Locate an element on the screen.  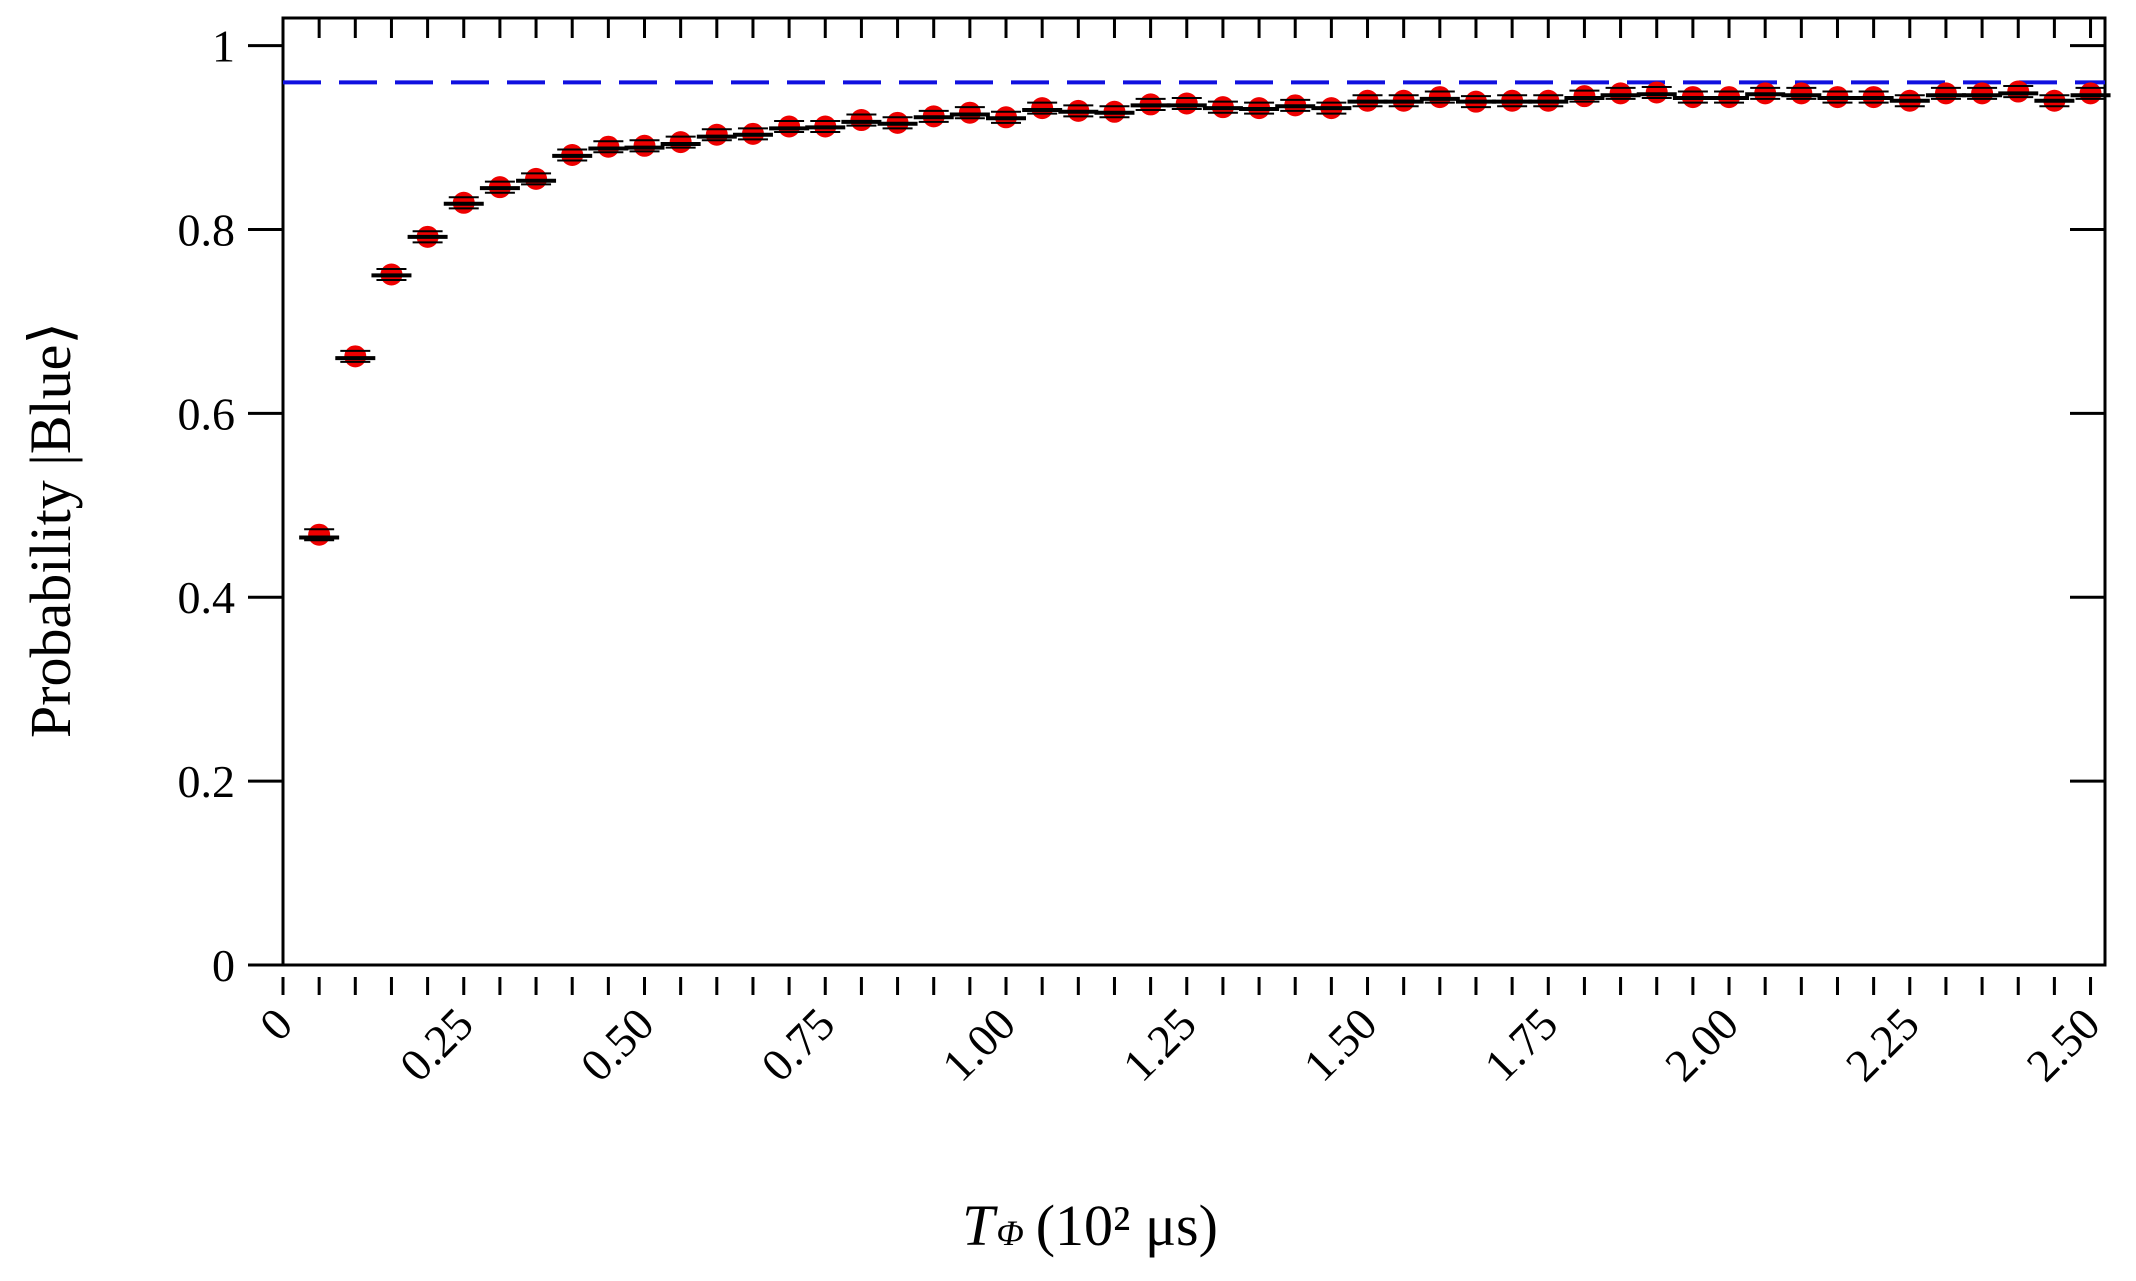
y-tick-label: 0.8 is located at coordinates (207, 229).